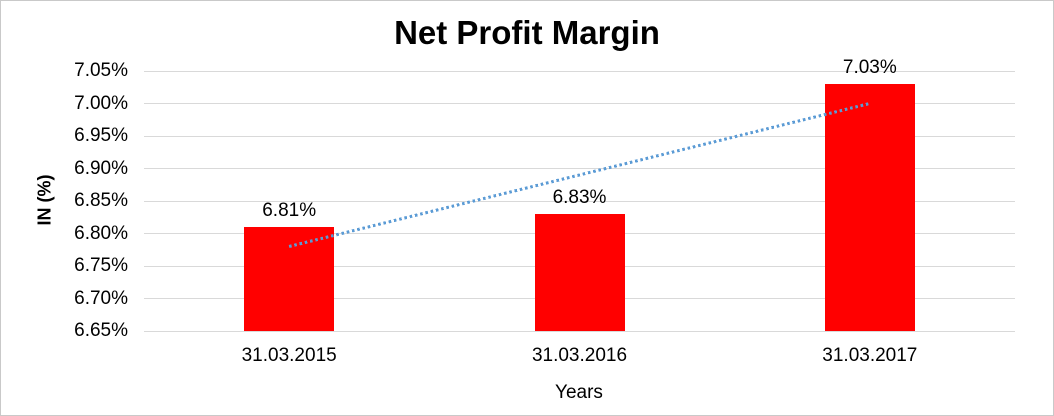  I want to click on x-category-label: 31.03.2015, so click(289, 355).